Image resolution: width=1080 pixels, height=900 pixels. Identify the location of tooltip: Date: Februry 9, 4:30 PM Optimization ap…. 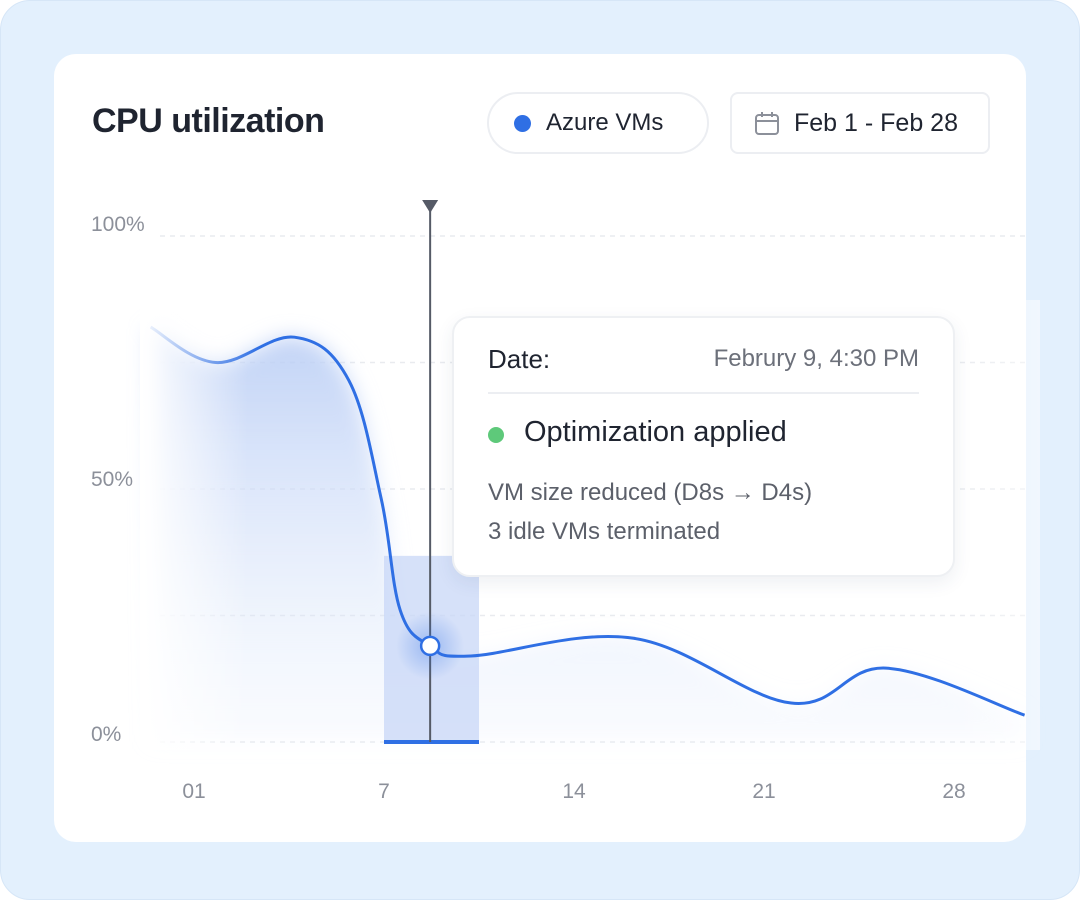
(703, 446).